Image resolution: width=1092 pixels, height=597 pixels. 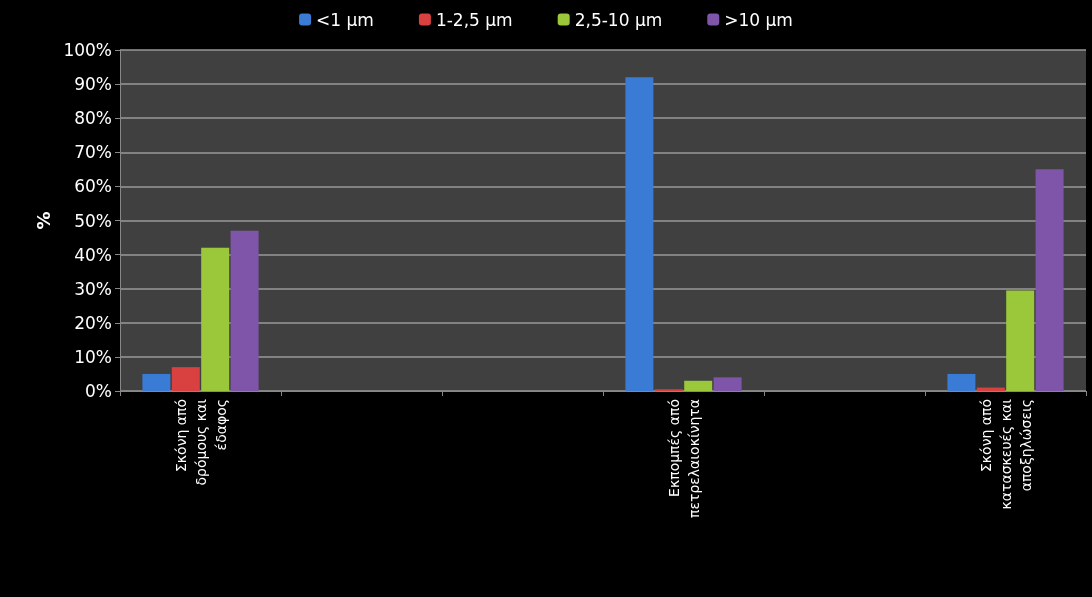 I want to click on y-tick-label: 80%, so click(x=93, y=118).